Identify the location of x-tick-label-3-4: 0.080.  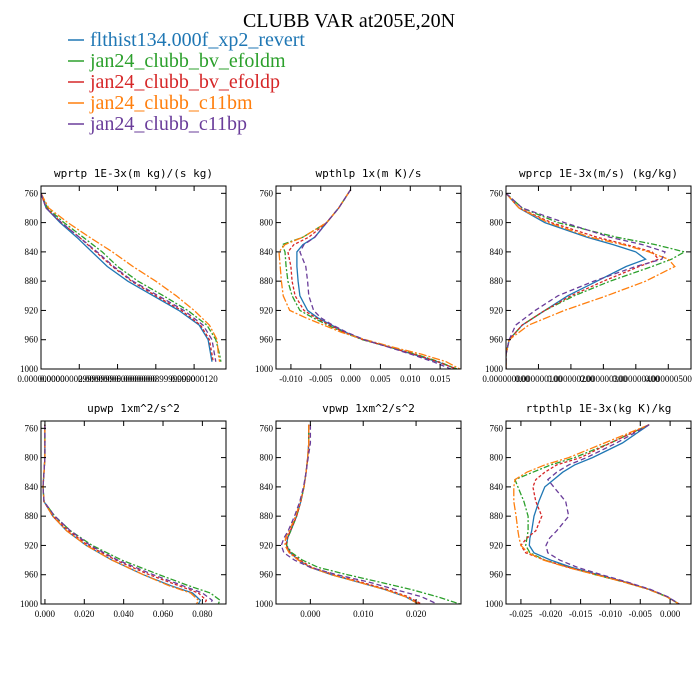
(202, 614).